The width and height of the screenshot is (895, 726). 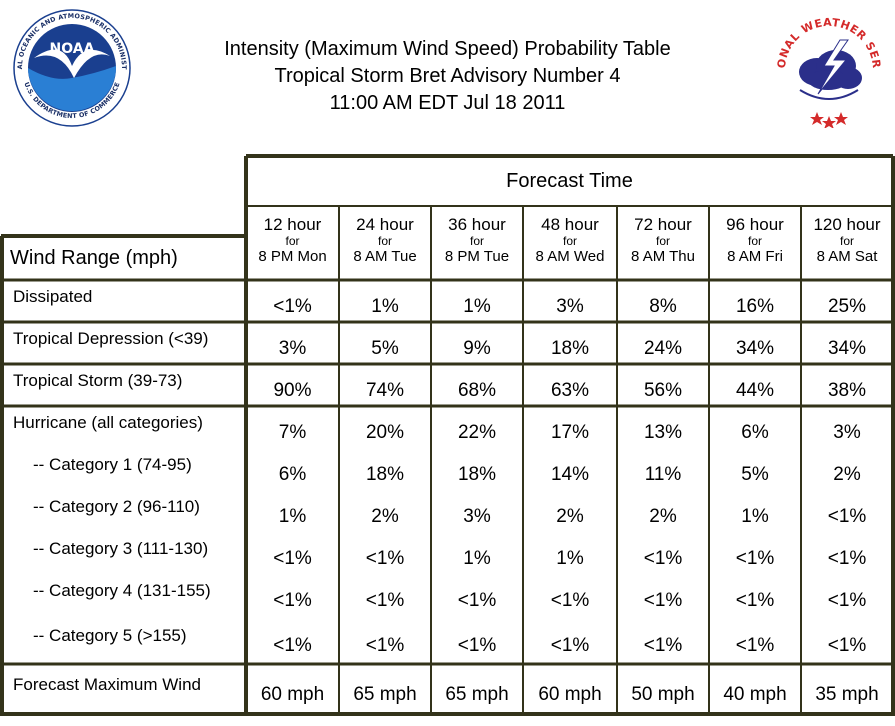 I want to click on table-cell: 25%, so click(x=847, y=306).